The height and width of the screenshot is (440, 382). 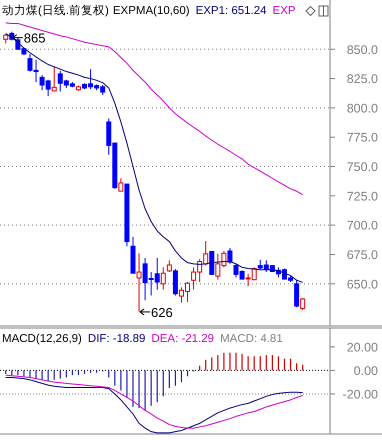 I want to click on text: DEA: -21.29, so click(x=182, y=339).